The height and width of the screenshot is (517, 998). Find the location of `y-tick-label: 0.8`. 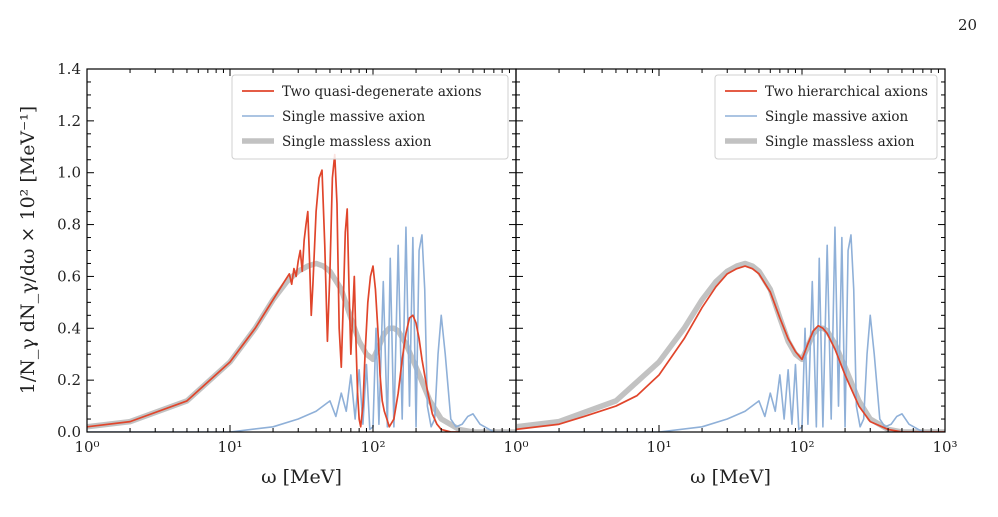

y-tick-label: 0.8 is located at coordinates (69, 225).